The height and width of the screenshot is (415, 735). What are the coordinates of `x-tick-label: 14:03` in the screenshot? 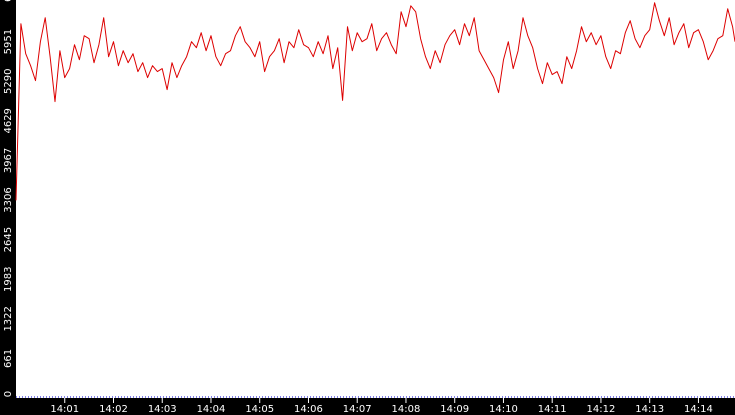 It's located at (162, 409).